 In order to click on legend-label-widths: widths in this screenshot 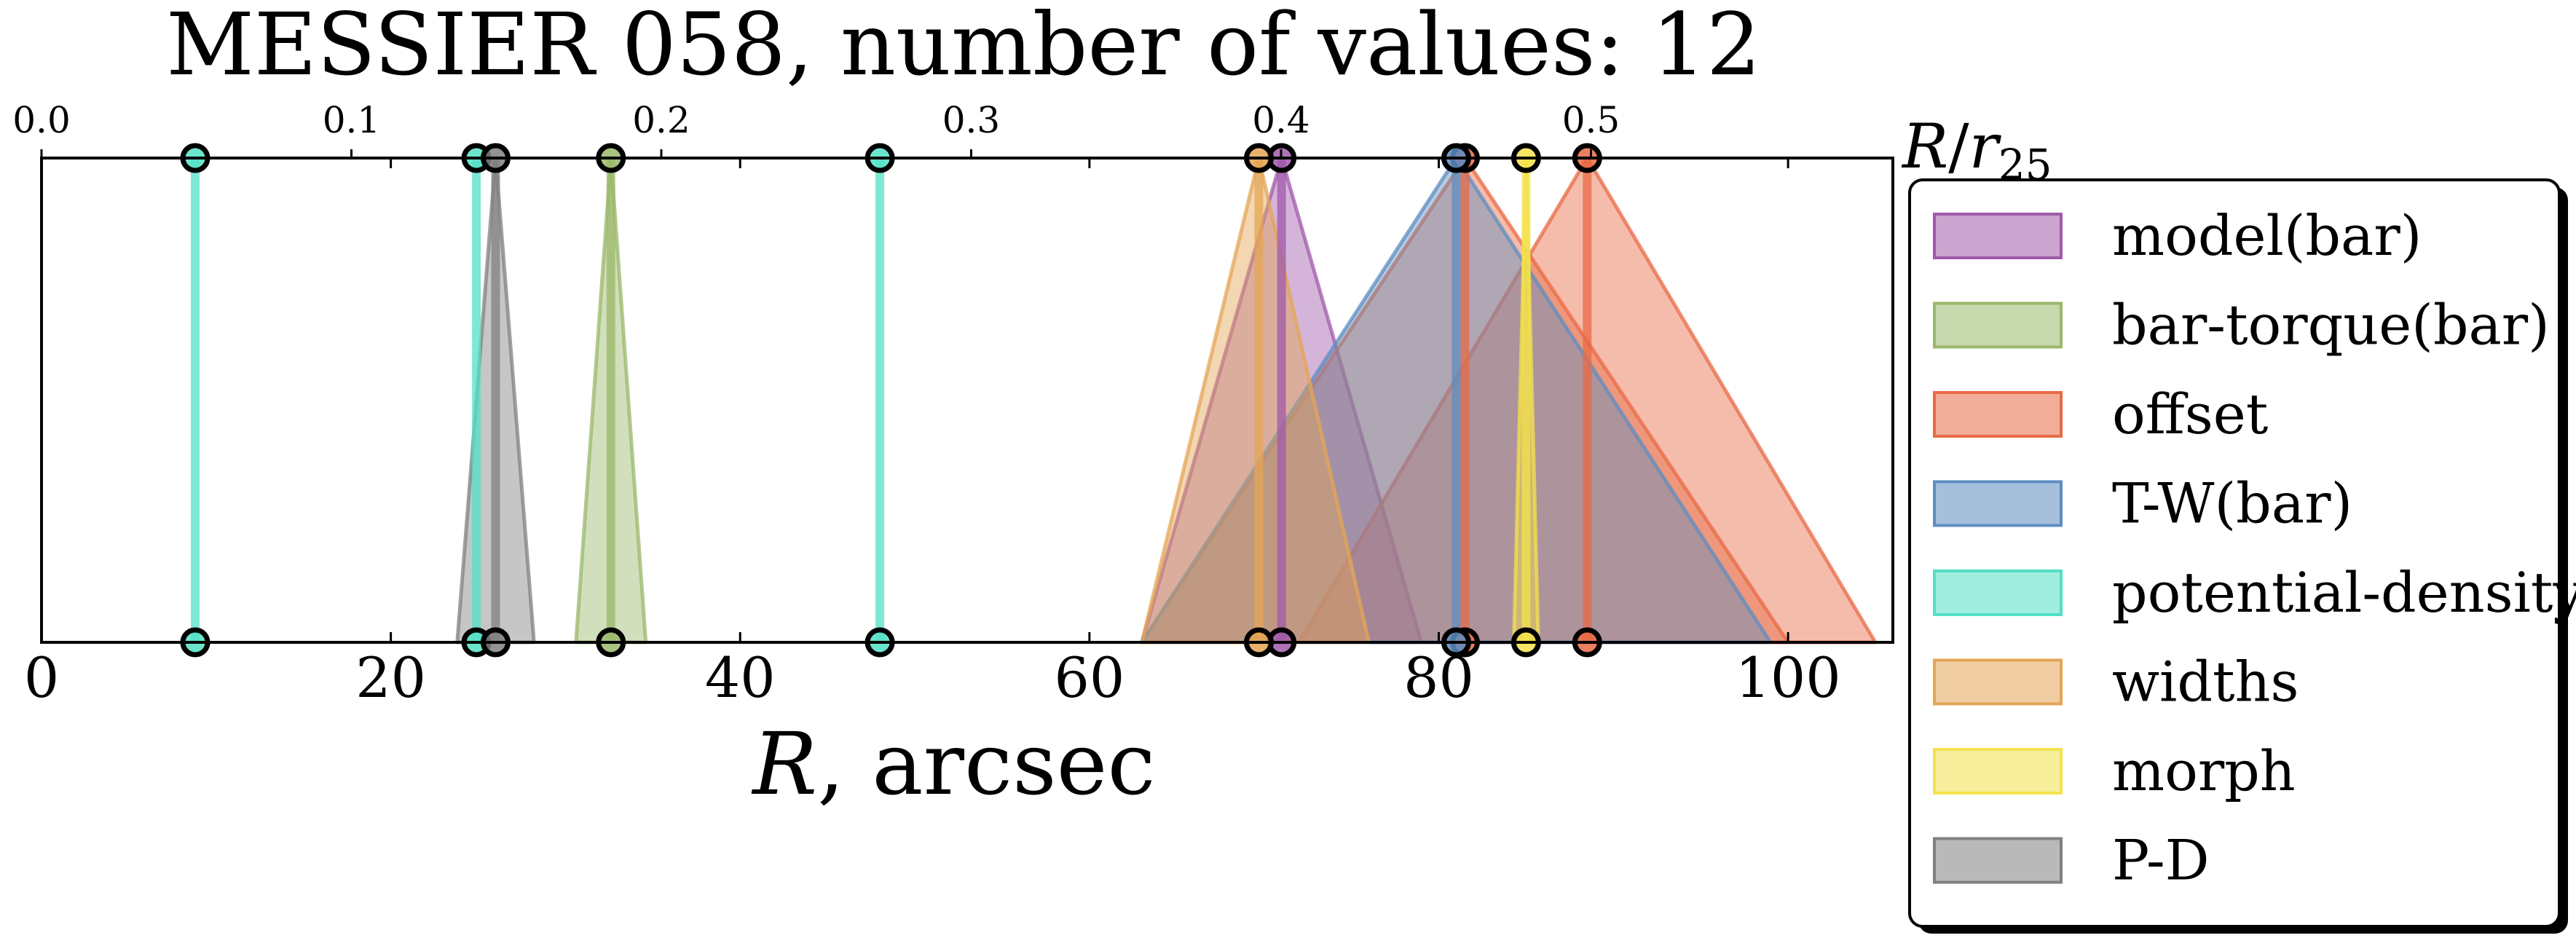, I will do `click(2205, 682)`.